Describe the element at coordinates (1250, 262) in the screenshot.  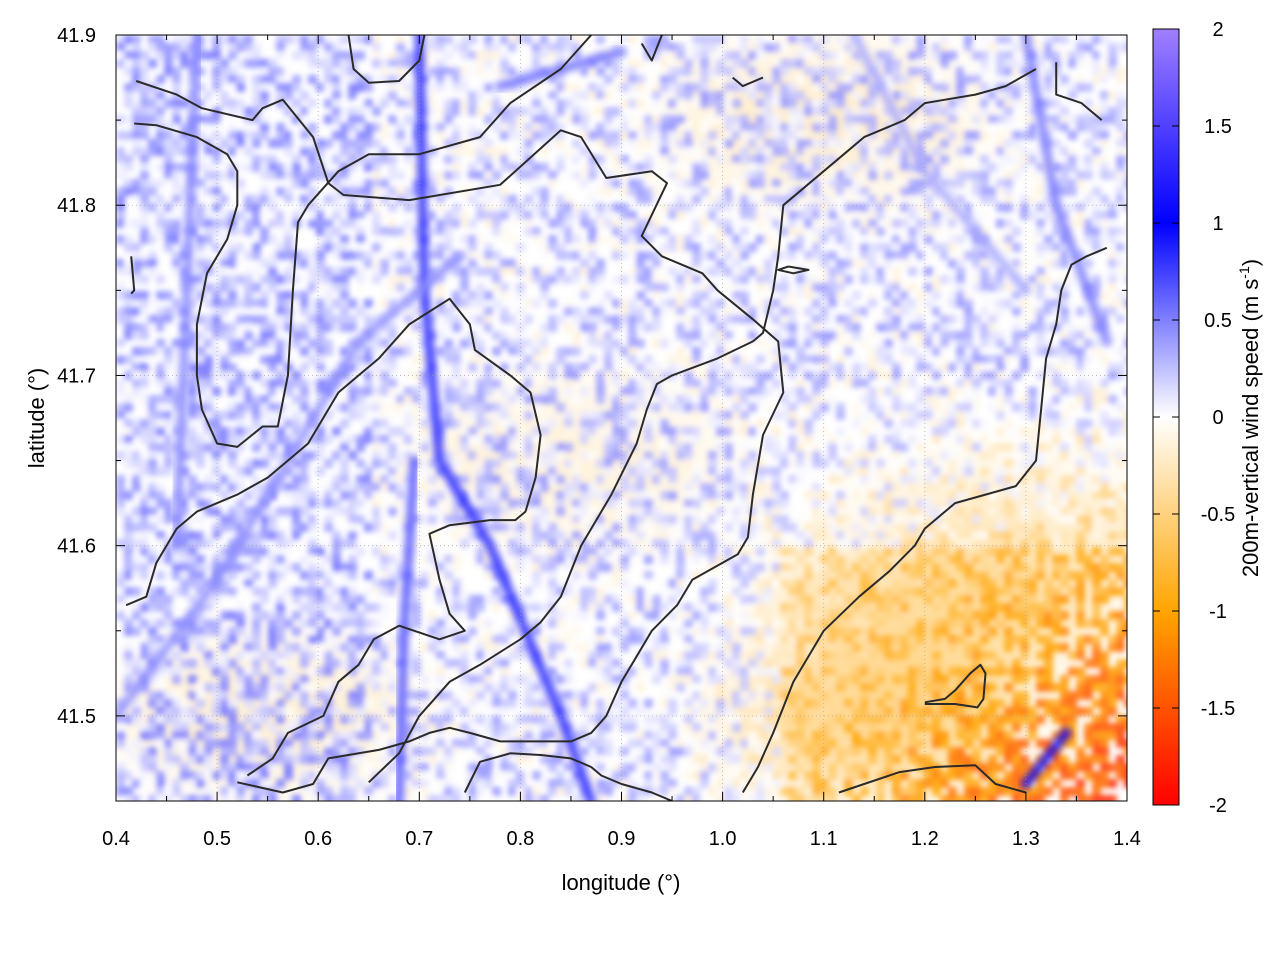
I see `colorbar-label-end: )` at that location.